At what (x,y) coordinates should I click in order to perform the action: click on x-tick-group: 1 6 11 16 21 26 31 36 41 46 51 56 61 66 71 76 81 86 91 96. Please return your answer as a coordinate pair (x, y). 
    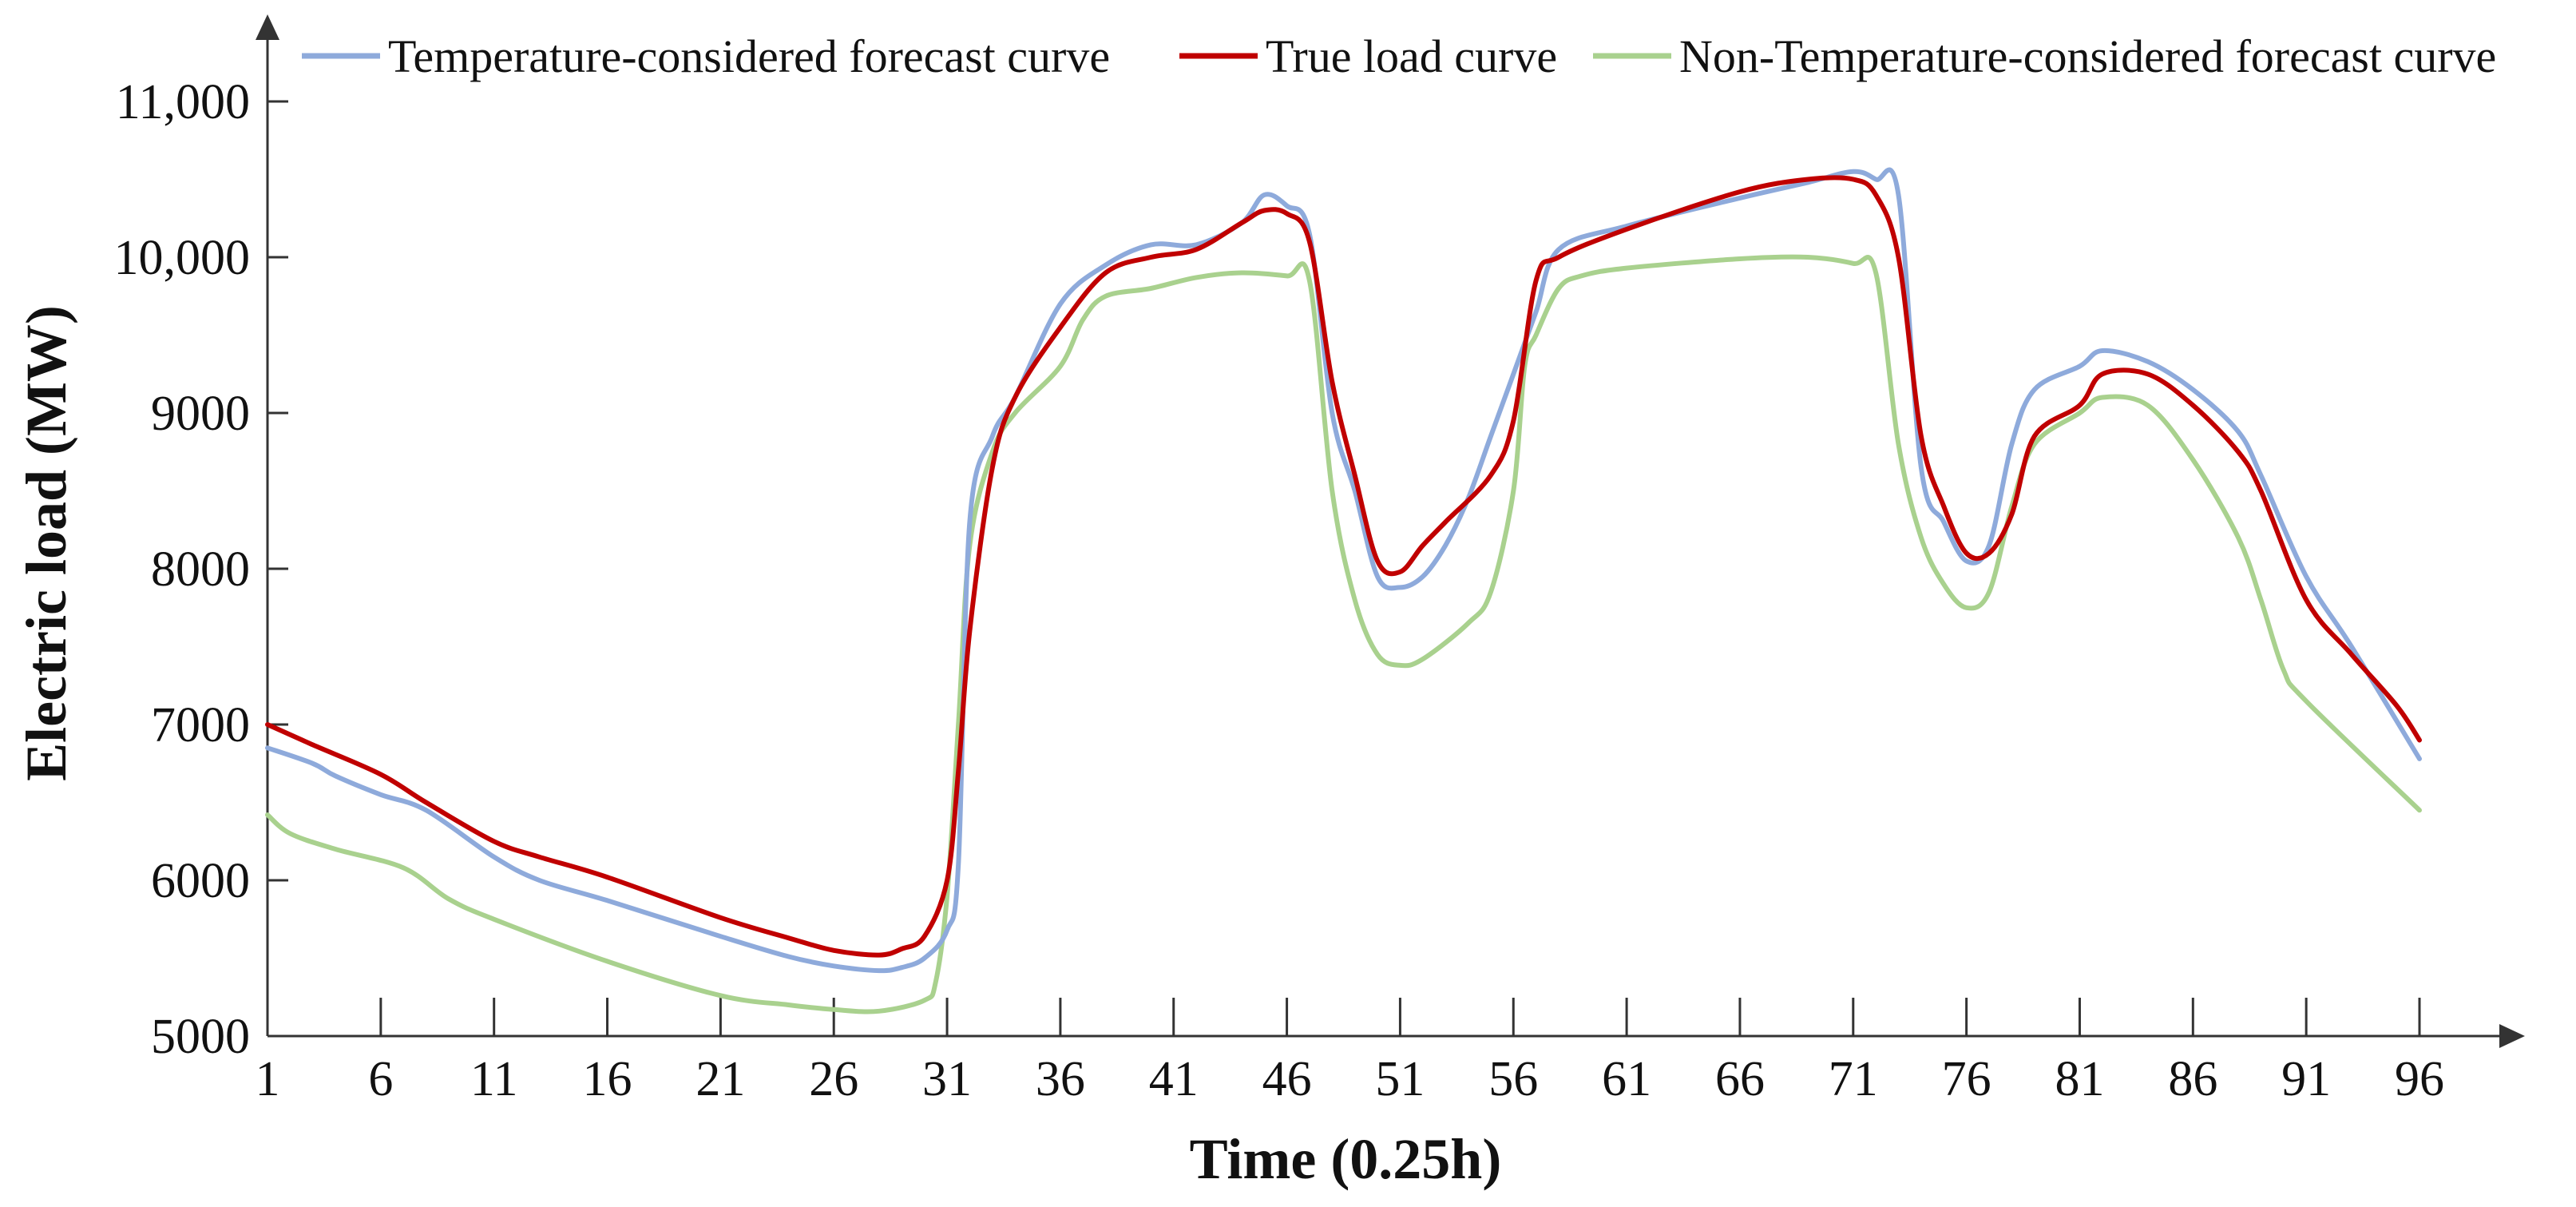
    Looking at the image, I should click on (1350, 1052).